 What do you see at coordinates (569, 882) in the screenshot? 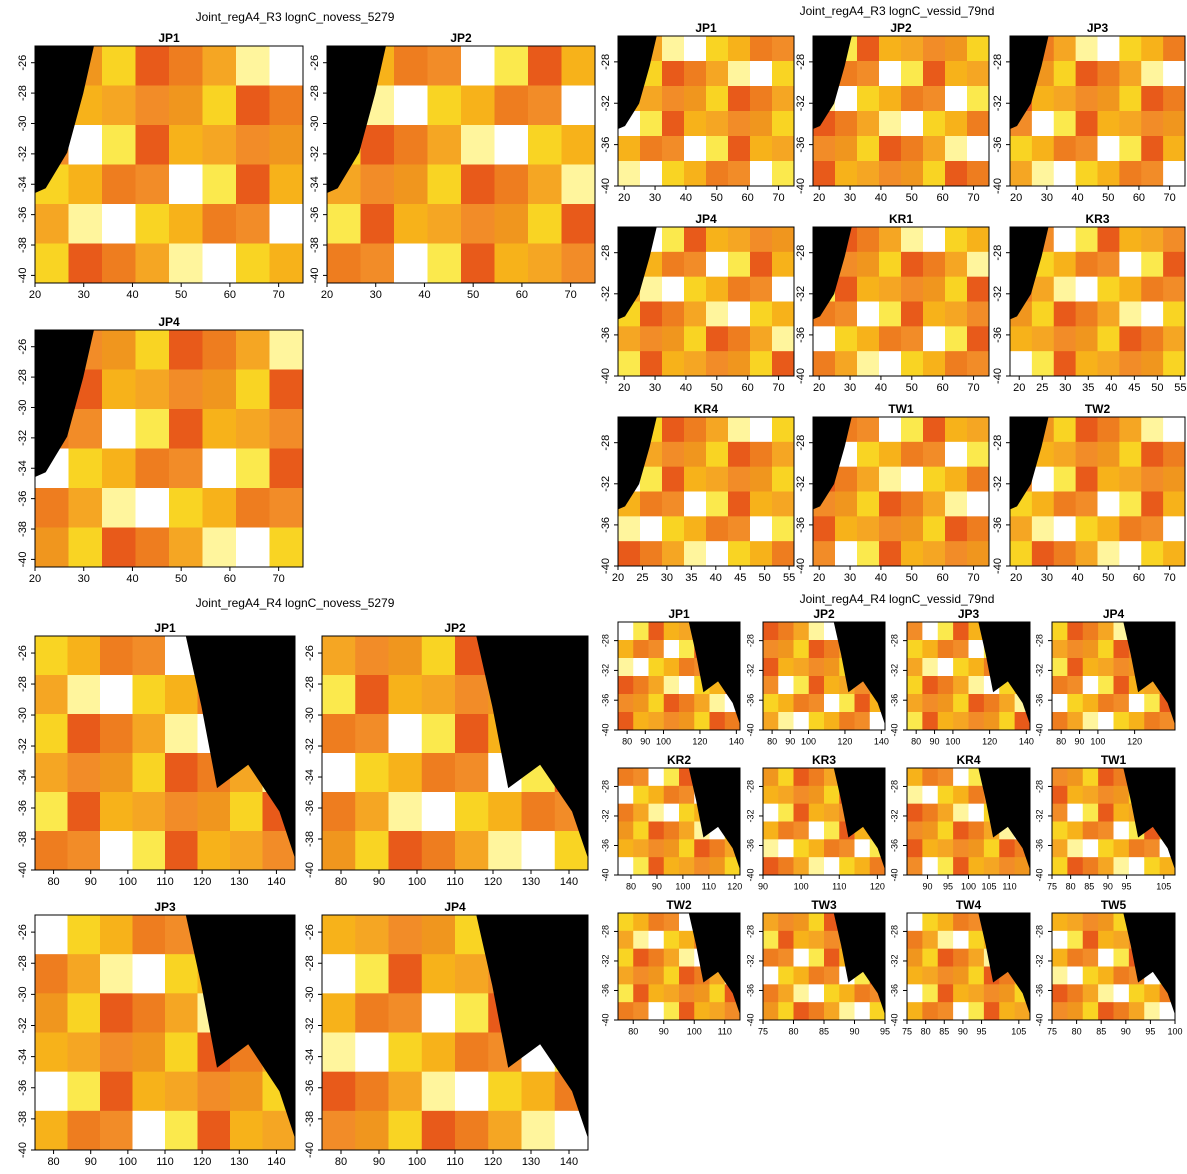
I see `x-tick-label: 140` at bounding box center [569, 882].